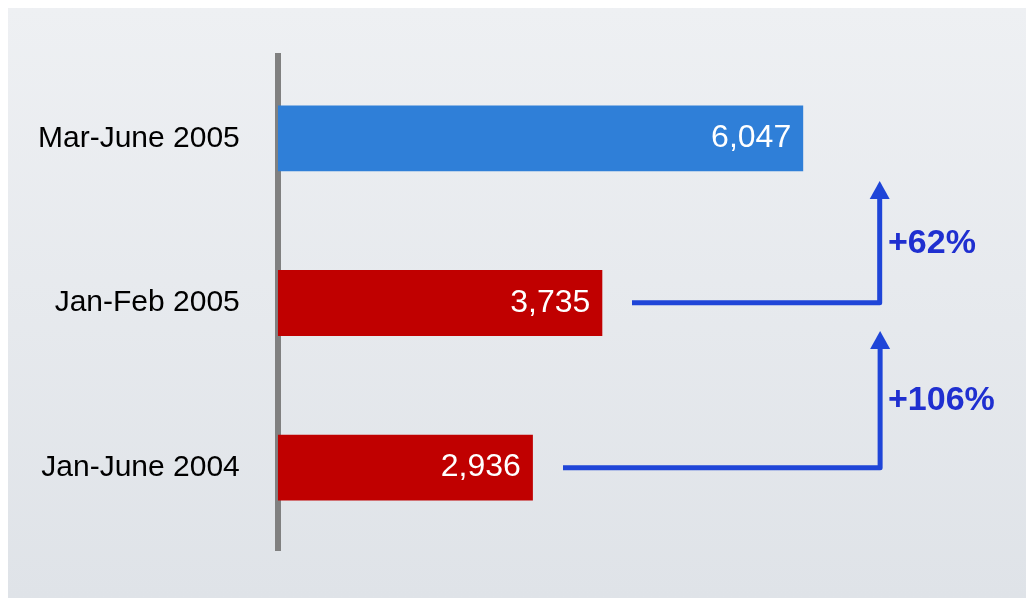  I want to click on data-label: 3,735, so click(550, 300).